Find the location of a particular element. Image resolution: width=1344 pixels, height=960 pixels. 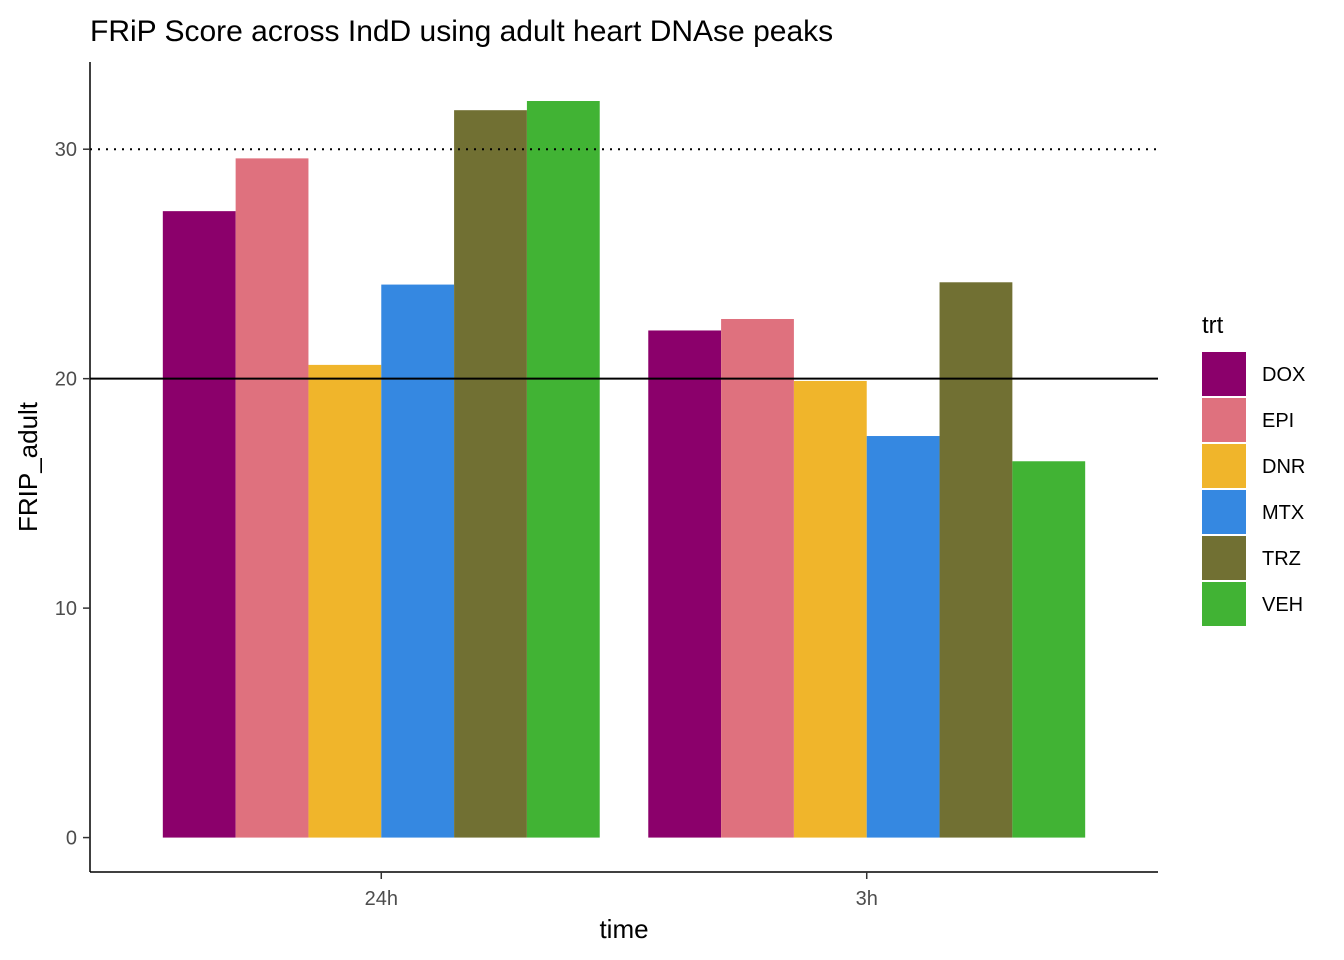

bar-mtx-3h is located at coordinates (903, 637).